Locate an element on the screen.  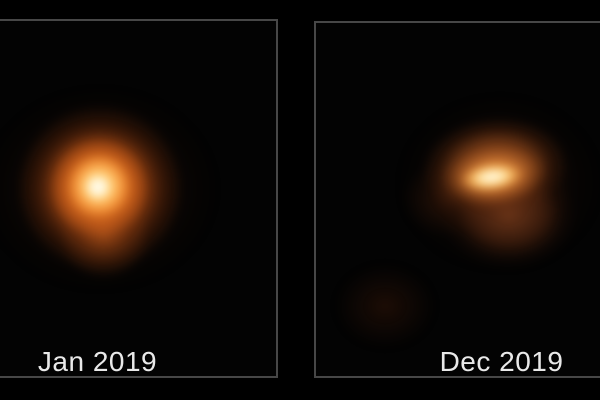
panel-label-jan-2019: Jan 2019 is located at coordinates (97, 361).